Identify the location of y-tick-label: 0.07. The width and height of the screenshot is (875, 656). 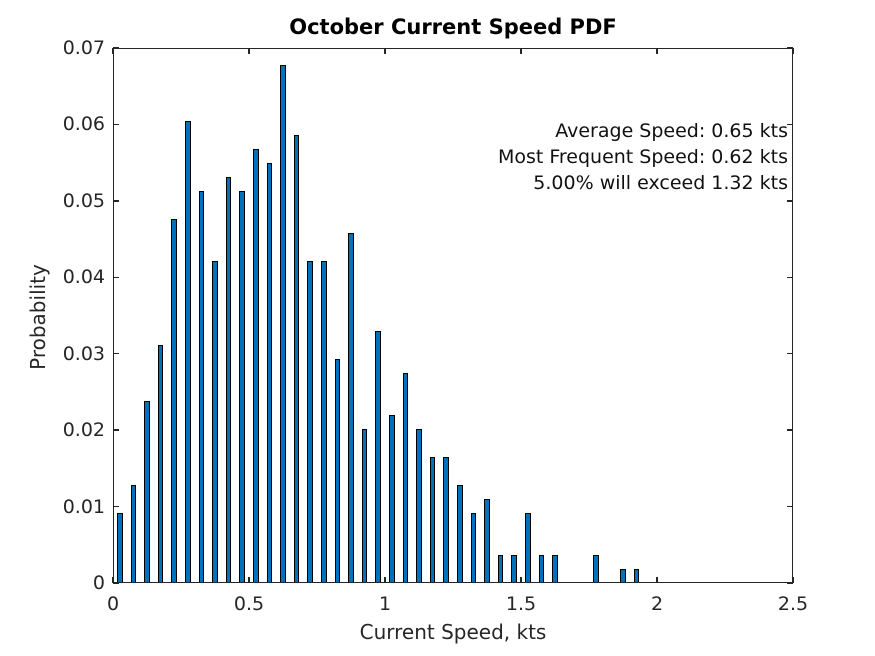
(83, 48).